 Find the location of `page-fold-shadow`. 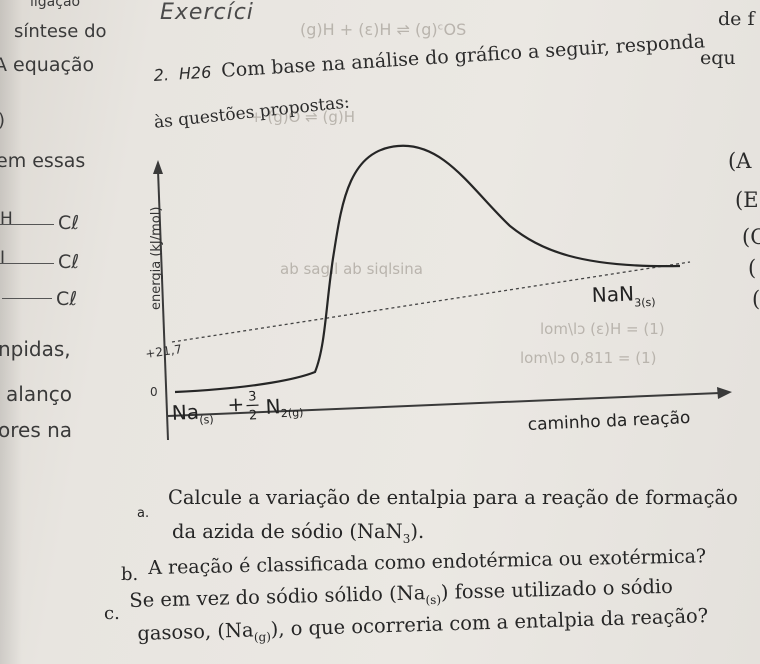

page-fold-shadow is located at coordinates (11, 332).